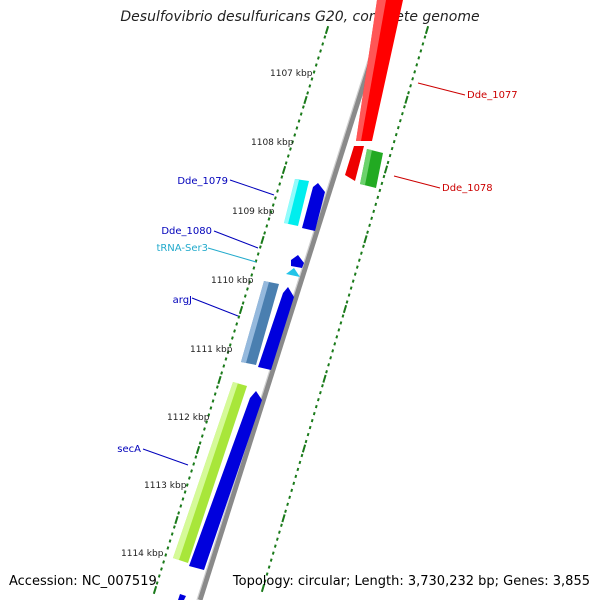 Image resolution: width=600 pixels, height=600 pixels. Describe the element at coordinates (182, 248) in the screenshot. I see `gene-label-4: tRNA-Ser3` at that location.